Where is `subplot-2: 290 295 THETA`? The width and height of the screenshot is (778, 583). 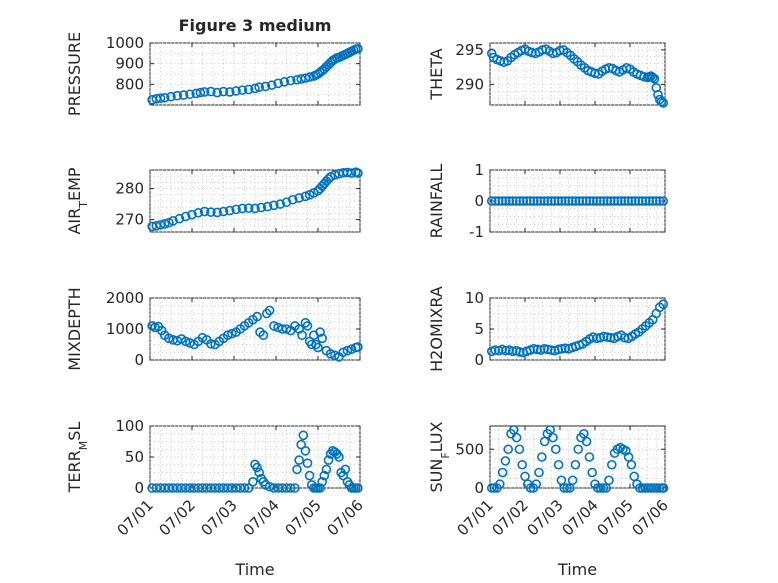 subplot-2: 290 295 THETA is located at coordinates (548, 74).